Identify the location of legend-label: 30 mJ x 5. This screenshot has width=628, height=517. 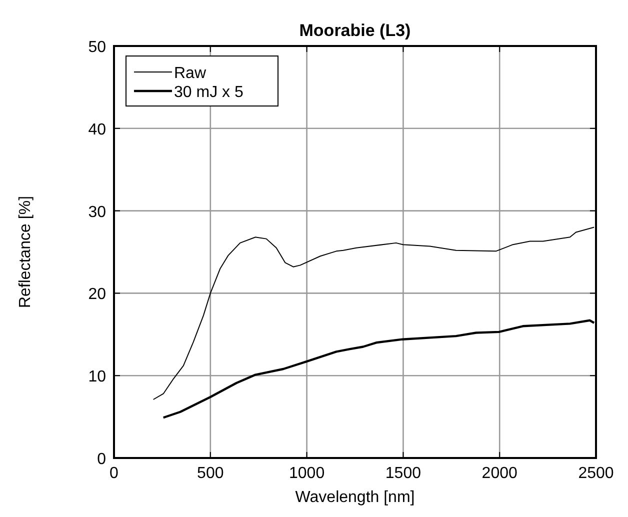
(209, 92).